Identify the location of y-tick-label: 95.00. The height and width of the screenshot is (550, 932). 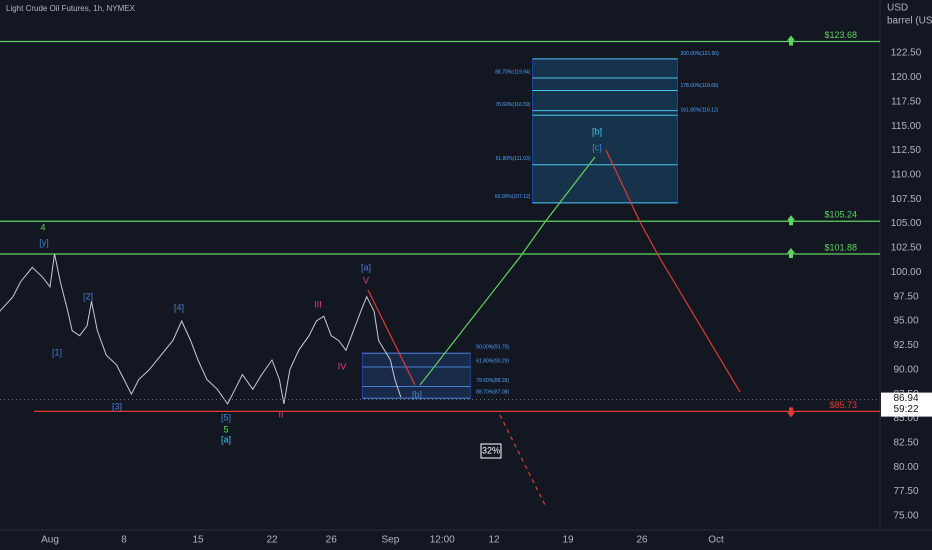
(905, 321).